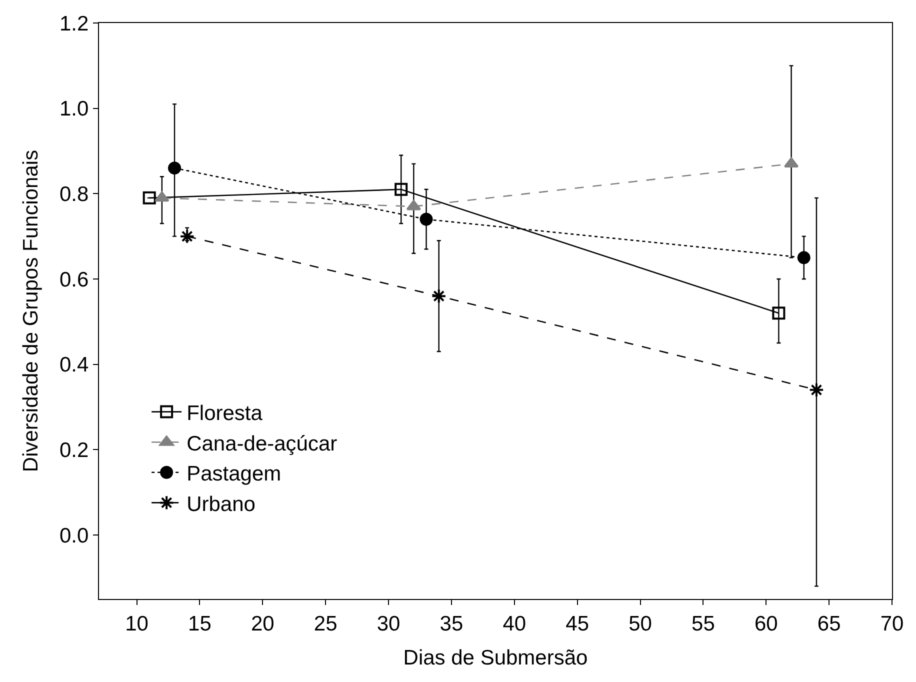  Describe the element at coordinates (262, 444) in the screenshot. I see `legend-label: Cana-de-açúcar` at that location.